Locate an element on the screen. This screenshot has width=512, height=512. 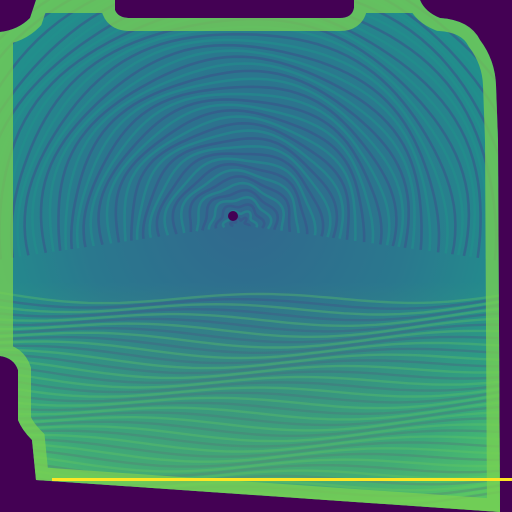
core-point-marker is located at coordinates (233, 216).